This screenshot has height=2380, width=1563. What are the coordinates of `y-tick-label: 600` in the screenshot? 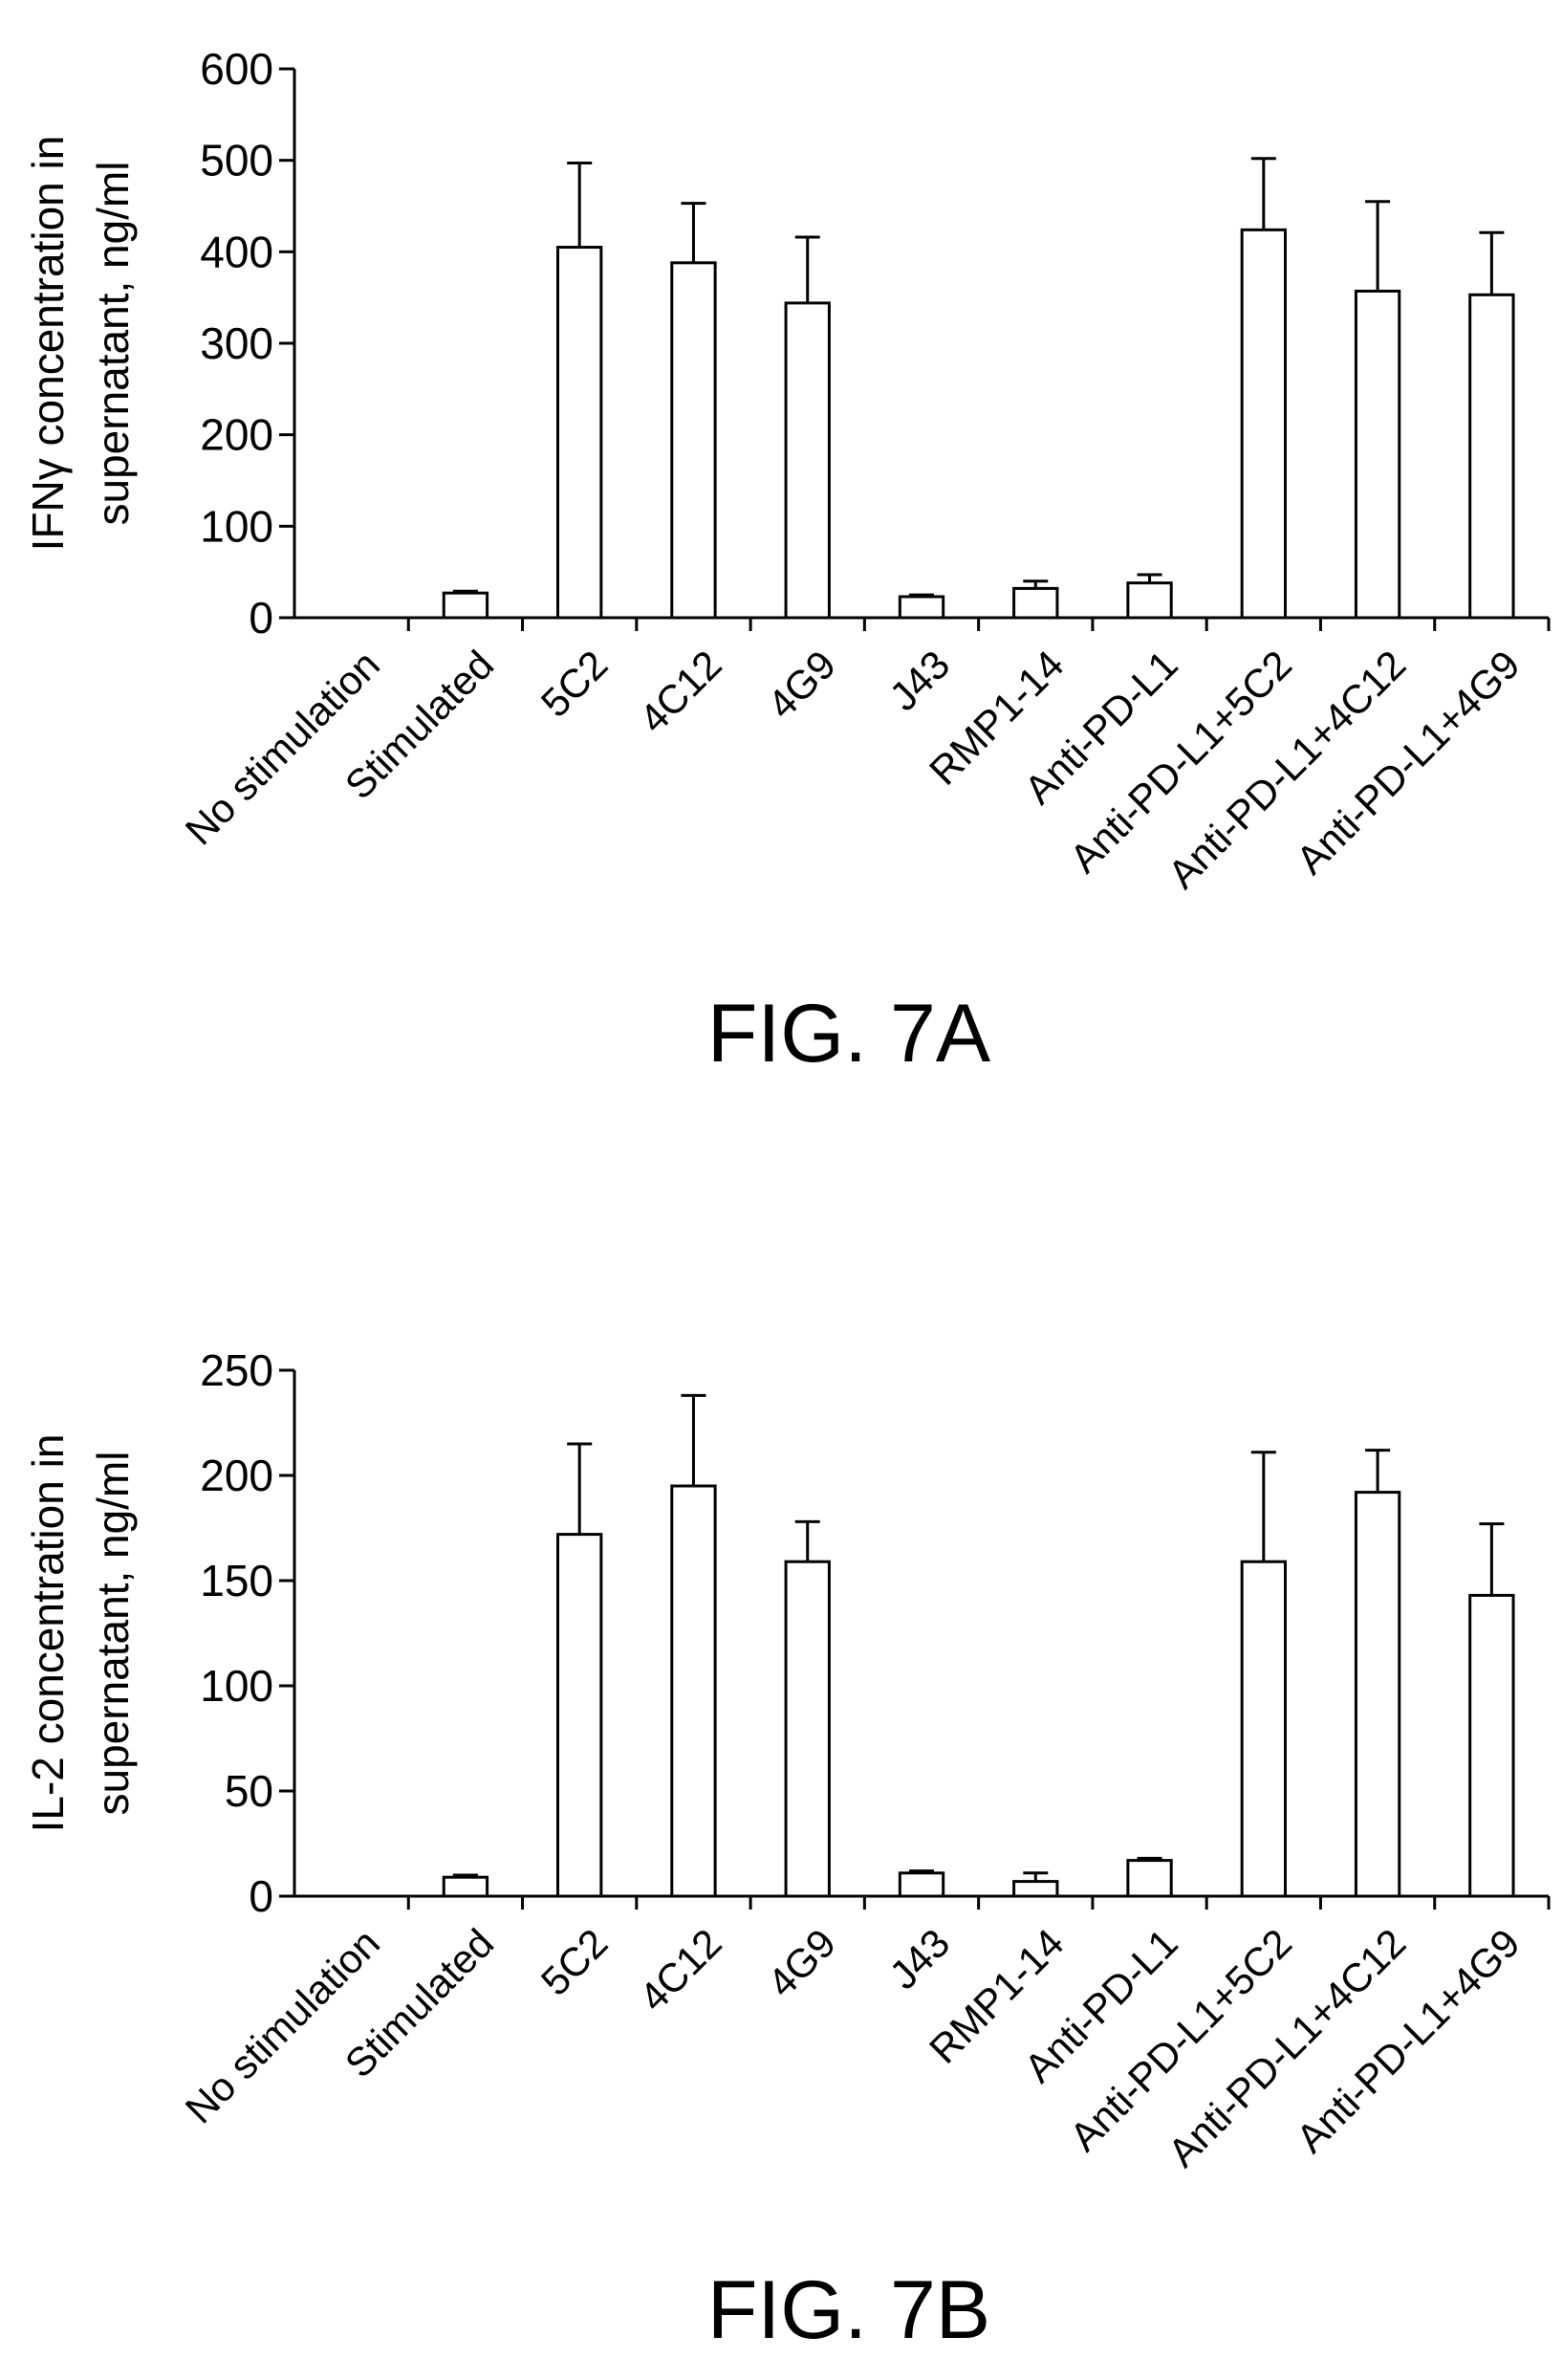 It's located at (236, 69).